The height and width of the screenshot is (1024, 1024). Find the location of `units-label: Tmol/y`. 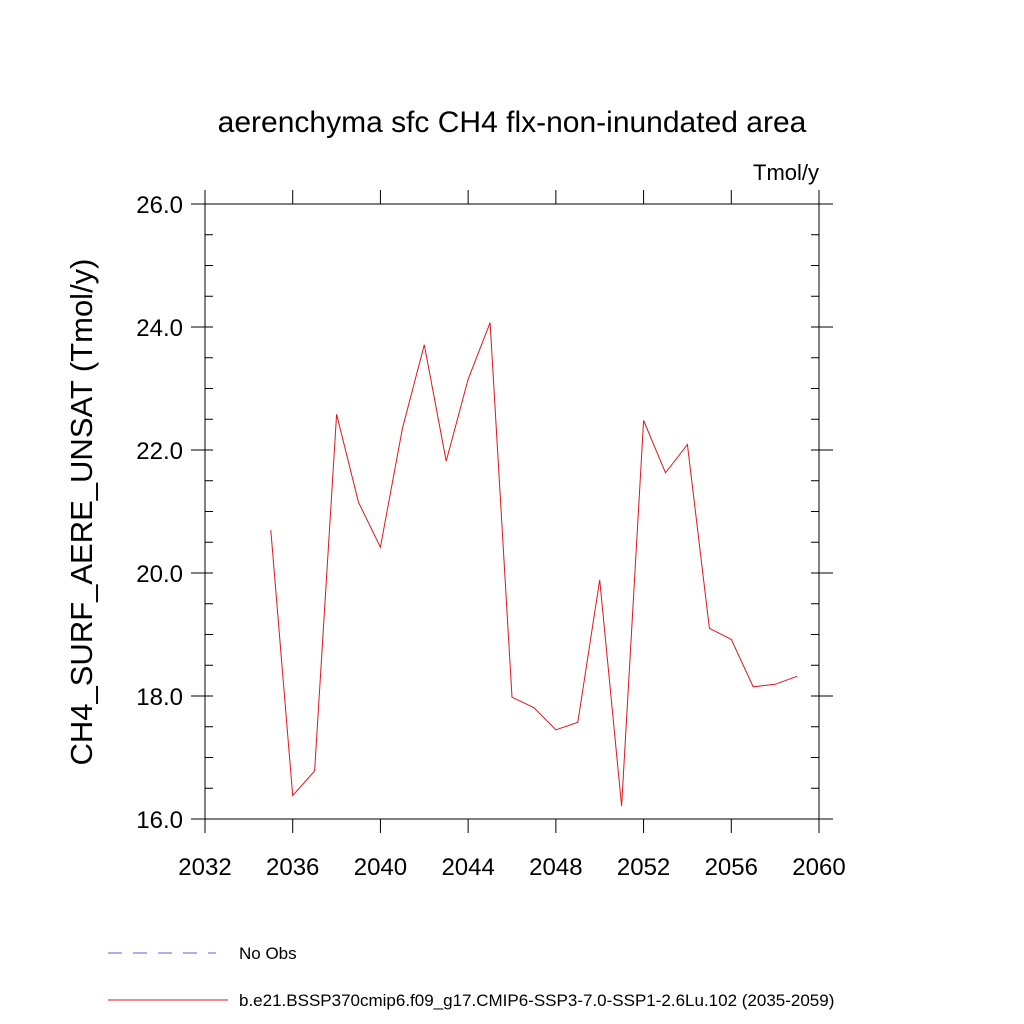

units-label: Tmol/y is located at coordinates (786, 172).